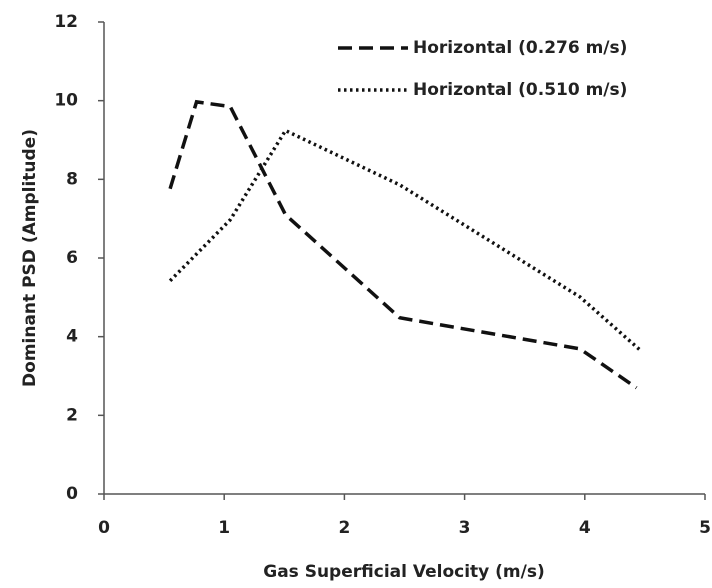  What do you see at coordinates (520, 90) in the screenshot?
I see `legend-label: Horizontal (0.510 m/s)` at bounding box center [520, 90].